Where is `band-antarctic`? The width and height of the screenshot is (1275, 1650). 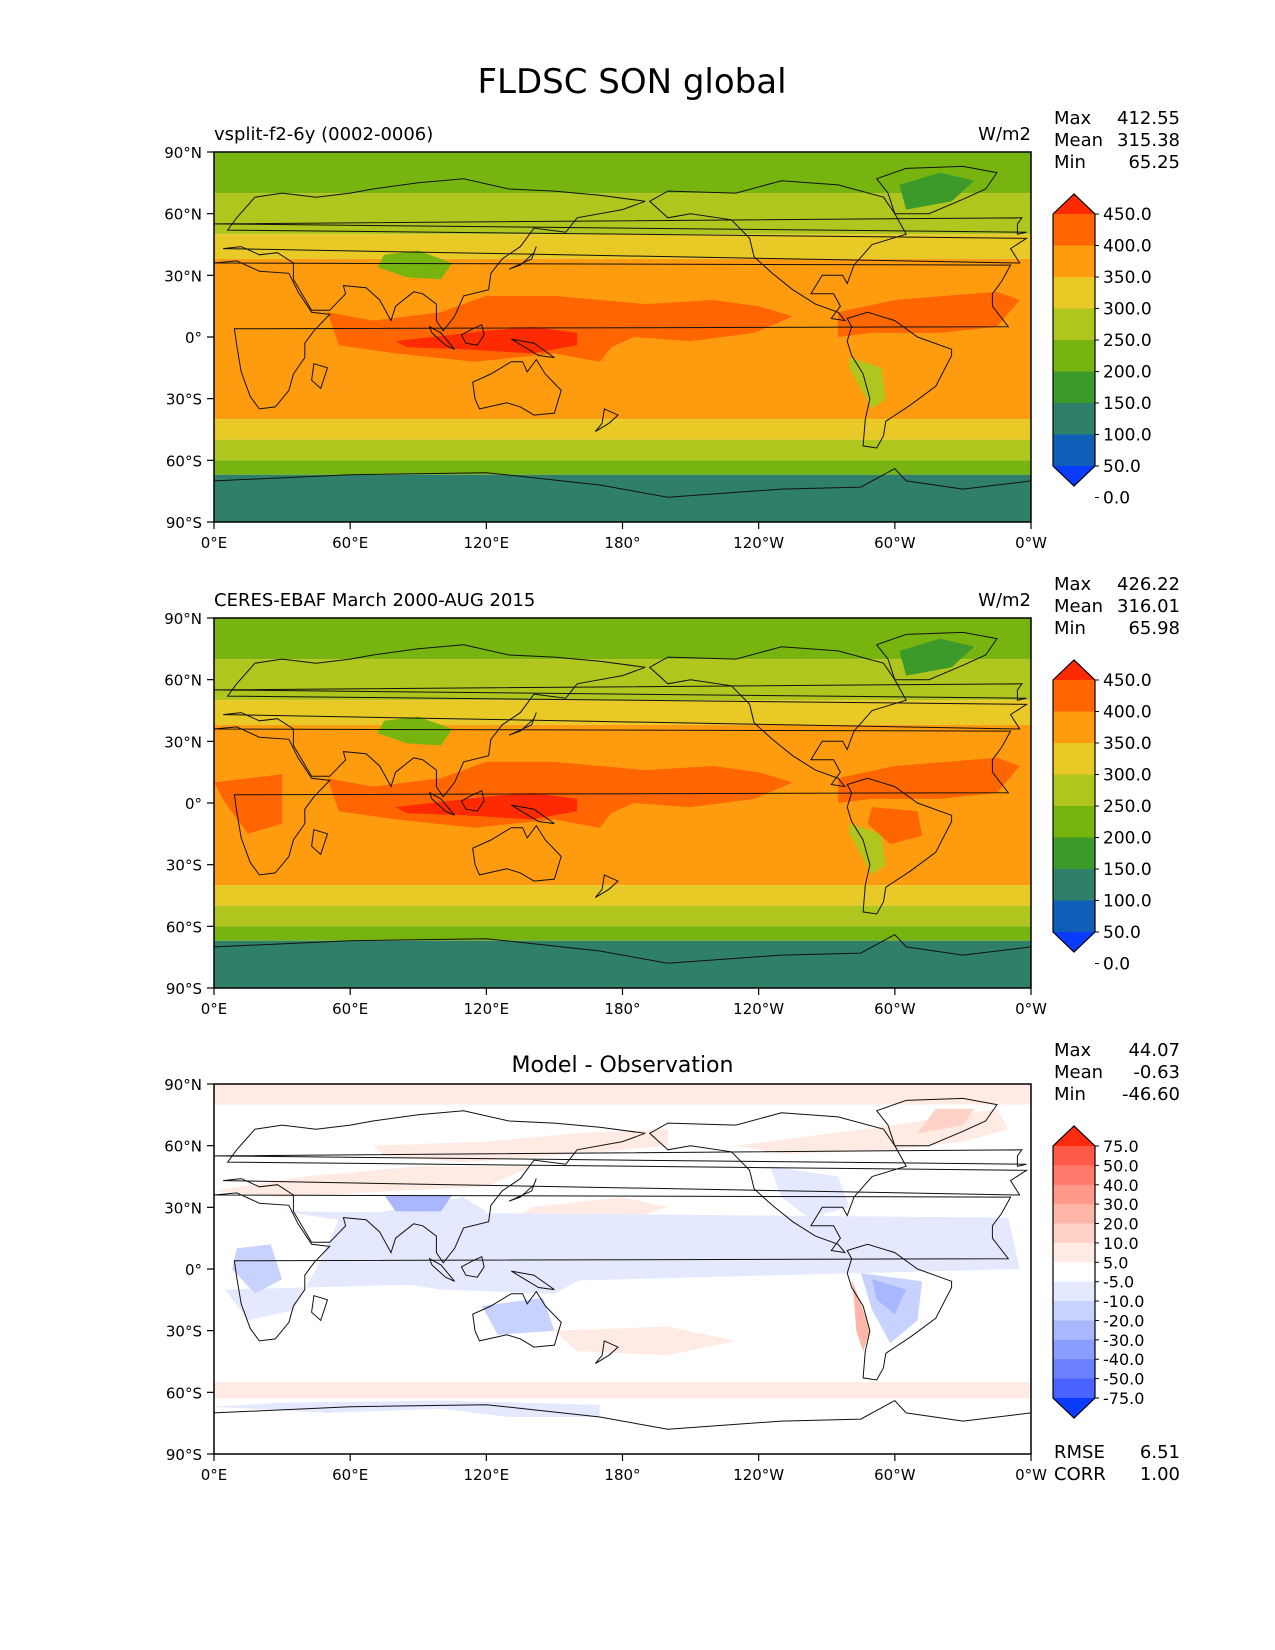
band-antarctic is located at coordinates (622, 498).